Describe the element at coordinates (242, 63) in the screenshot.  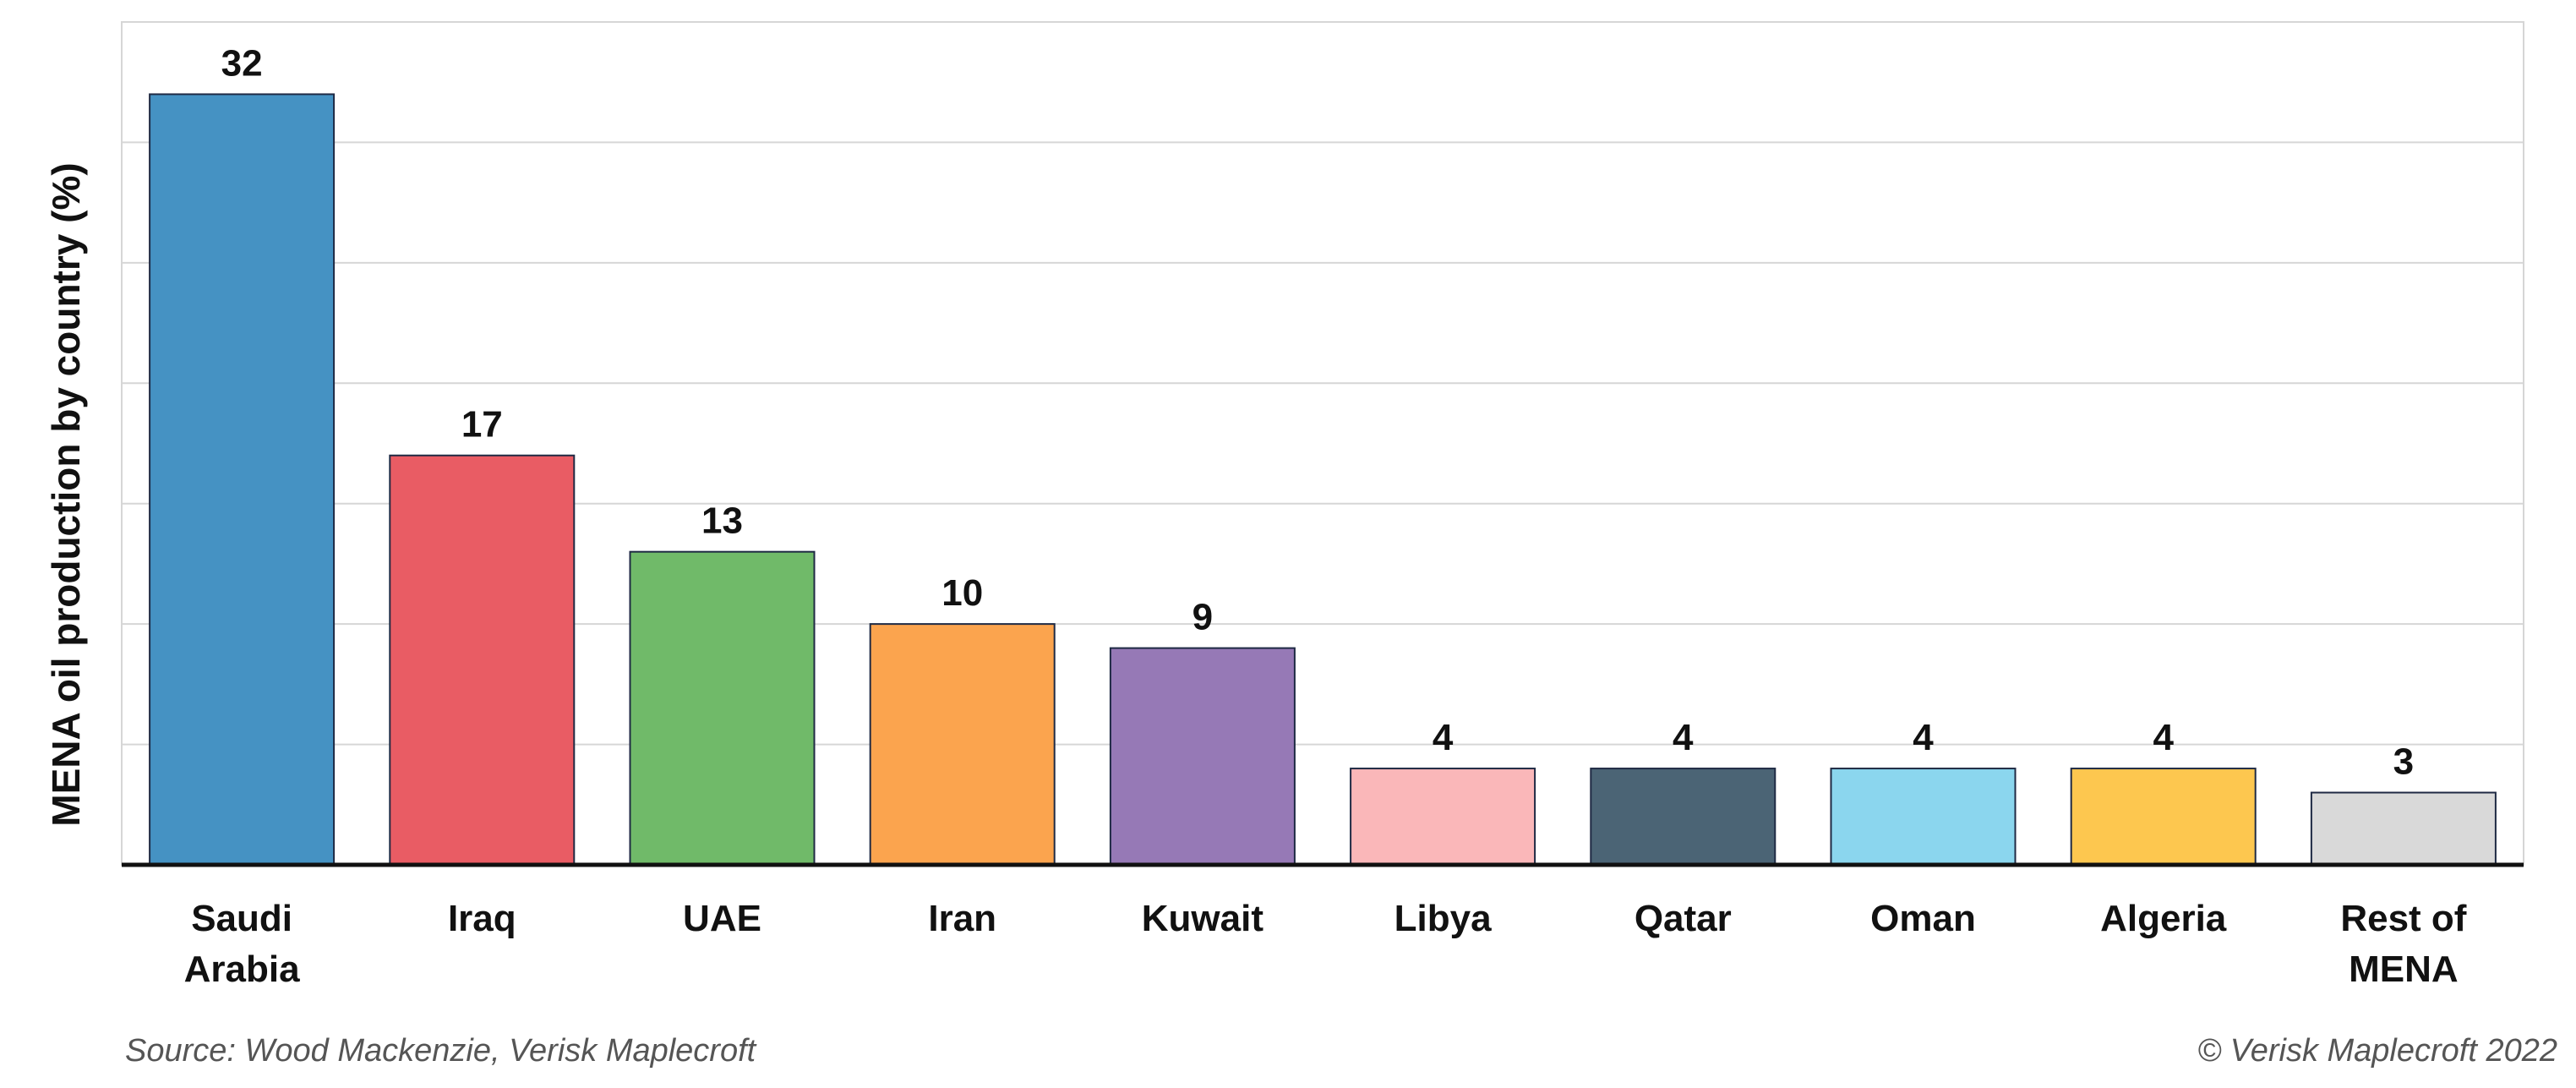
I see `value-label: 32` at that location.